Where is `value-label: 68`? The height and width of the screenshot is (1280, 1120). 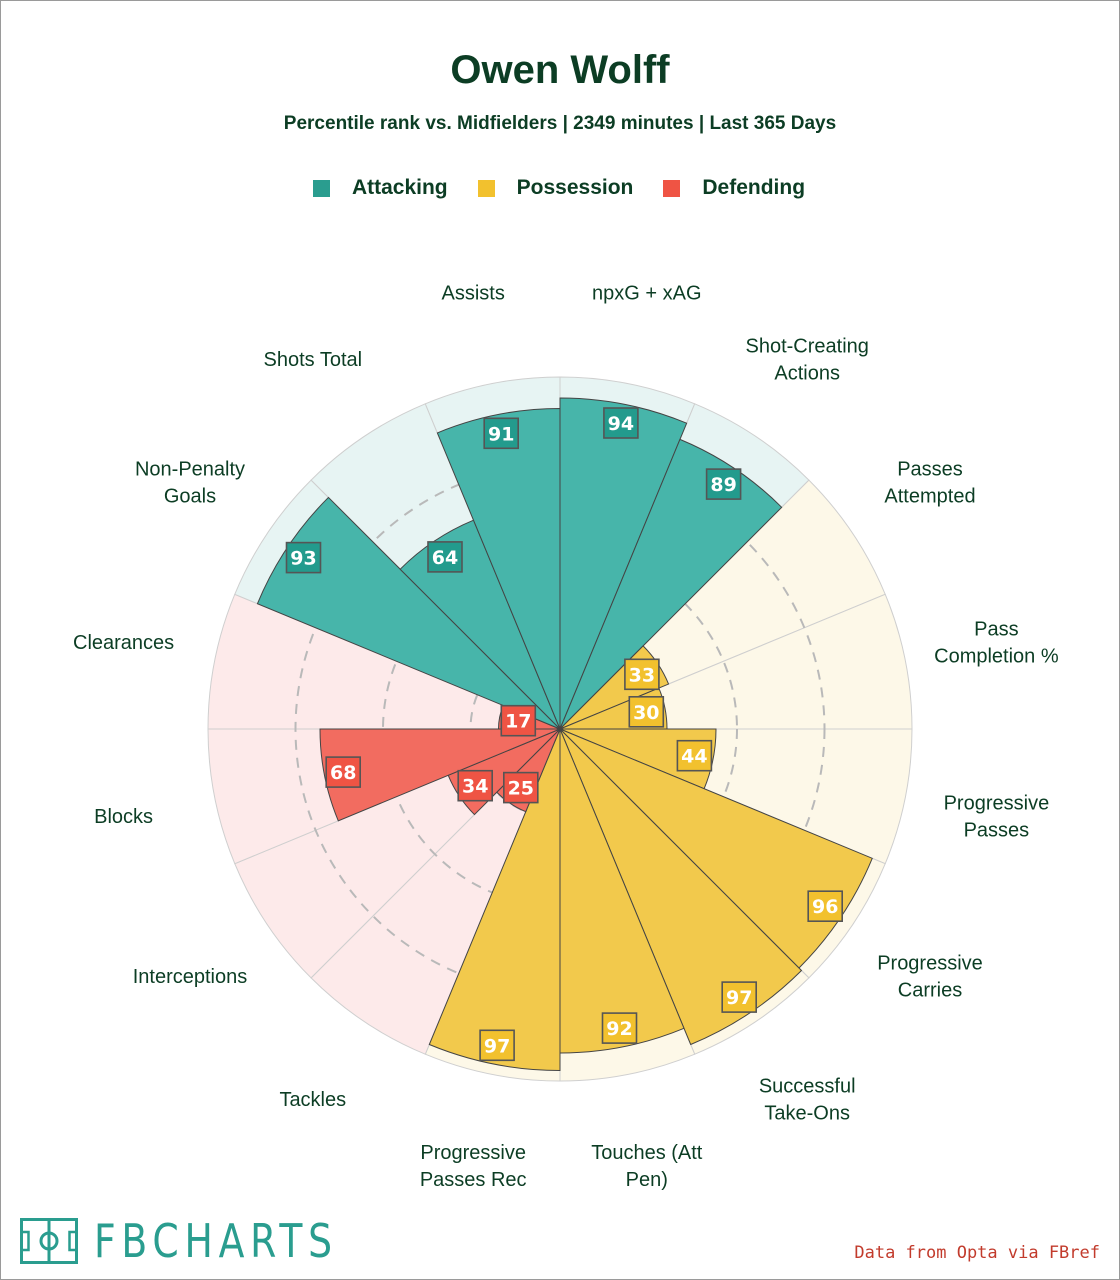 value-label: 68 is located at coordinates (343, 773).